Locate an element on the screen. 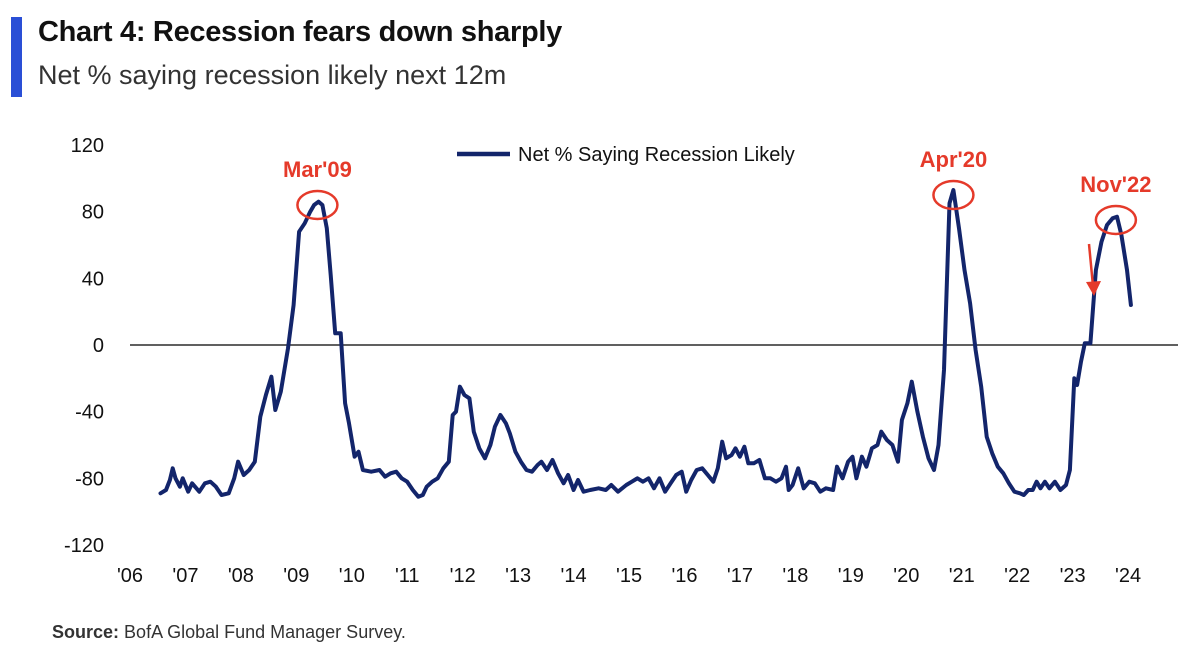  x-tick-label: '18 is located at coordinates (795, 576).